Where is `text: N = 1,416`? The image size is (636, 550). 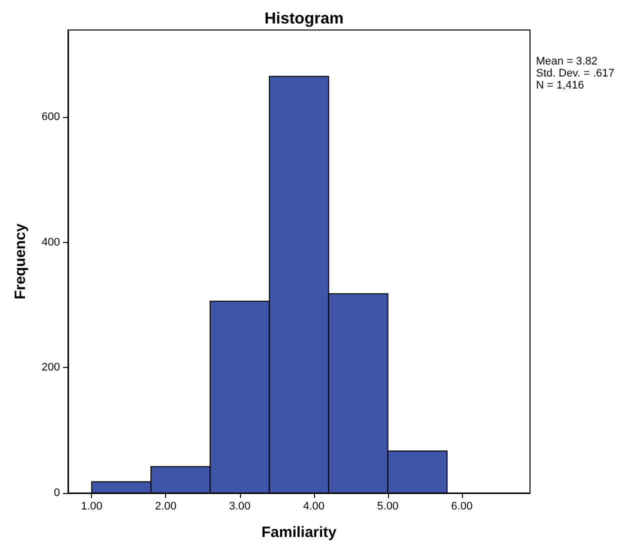 text: N = 1,416 is located at coordinates (560, 86).